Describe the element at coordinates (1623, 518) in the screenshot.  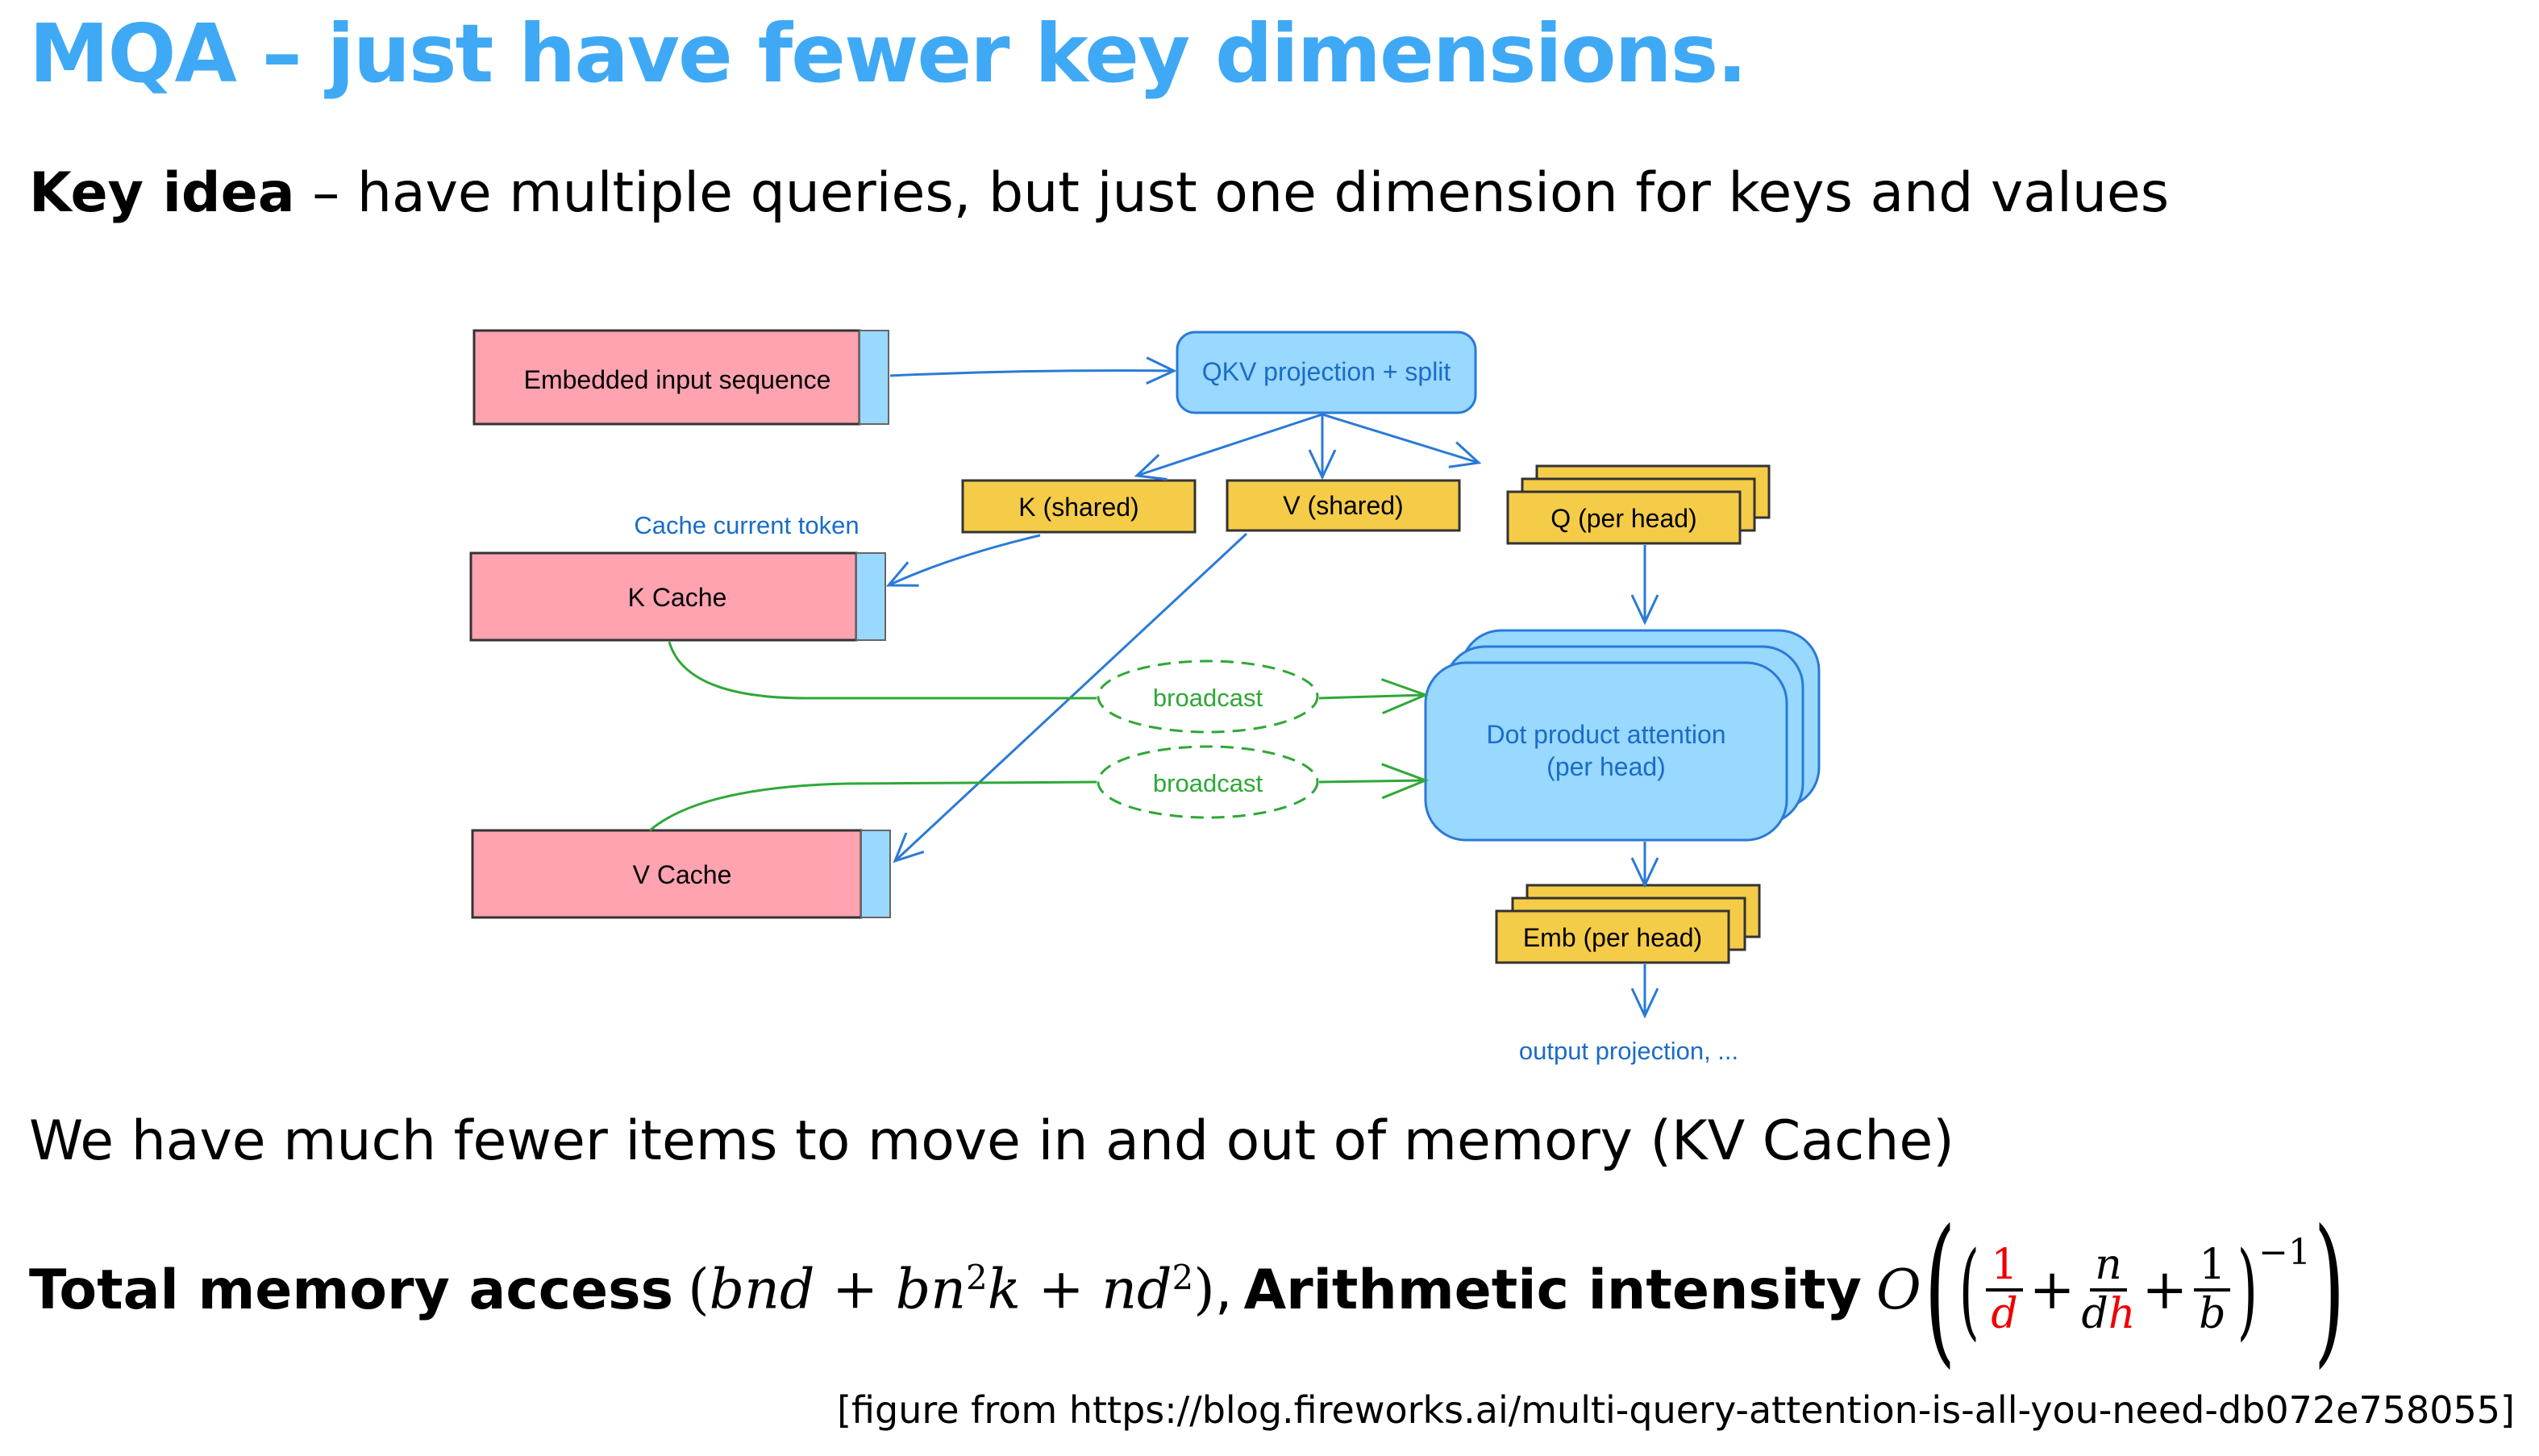
I see `q-per-head-label: Q (per head)` at that location.